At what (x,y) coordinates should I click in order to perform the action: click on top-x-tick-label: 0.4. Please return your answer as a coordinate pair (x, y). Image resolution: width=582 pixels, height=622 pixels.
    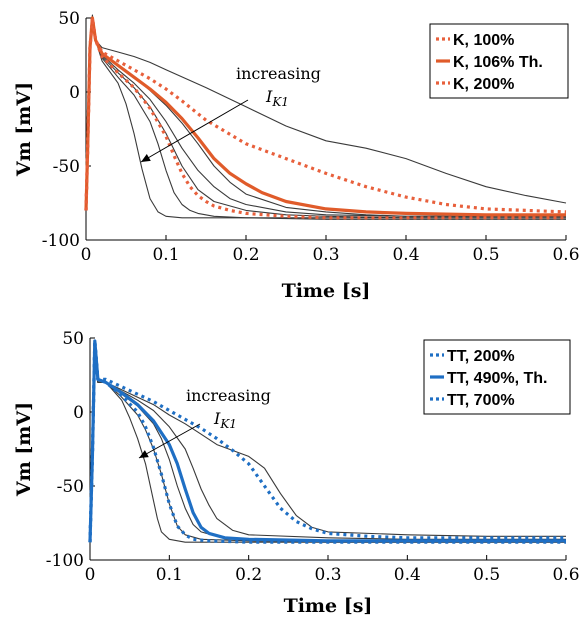
    Looking at the image, I should click on (405, 255).